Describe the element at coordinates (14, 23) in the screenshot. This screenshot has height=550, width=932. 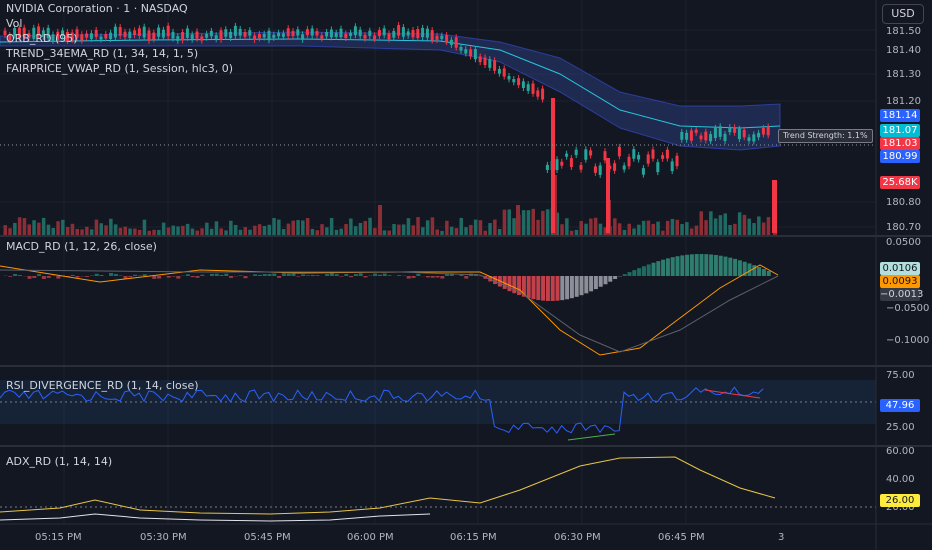
I see `indicator-vol: Vol` at that location.